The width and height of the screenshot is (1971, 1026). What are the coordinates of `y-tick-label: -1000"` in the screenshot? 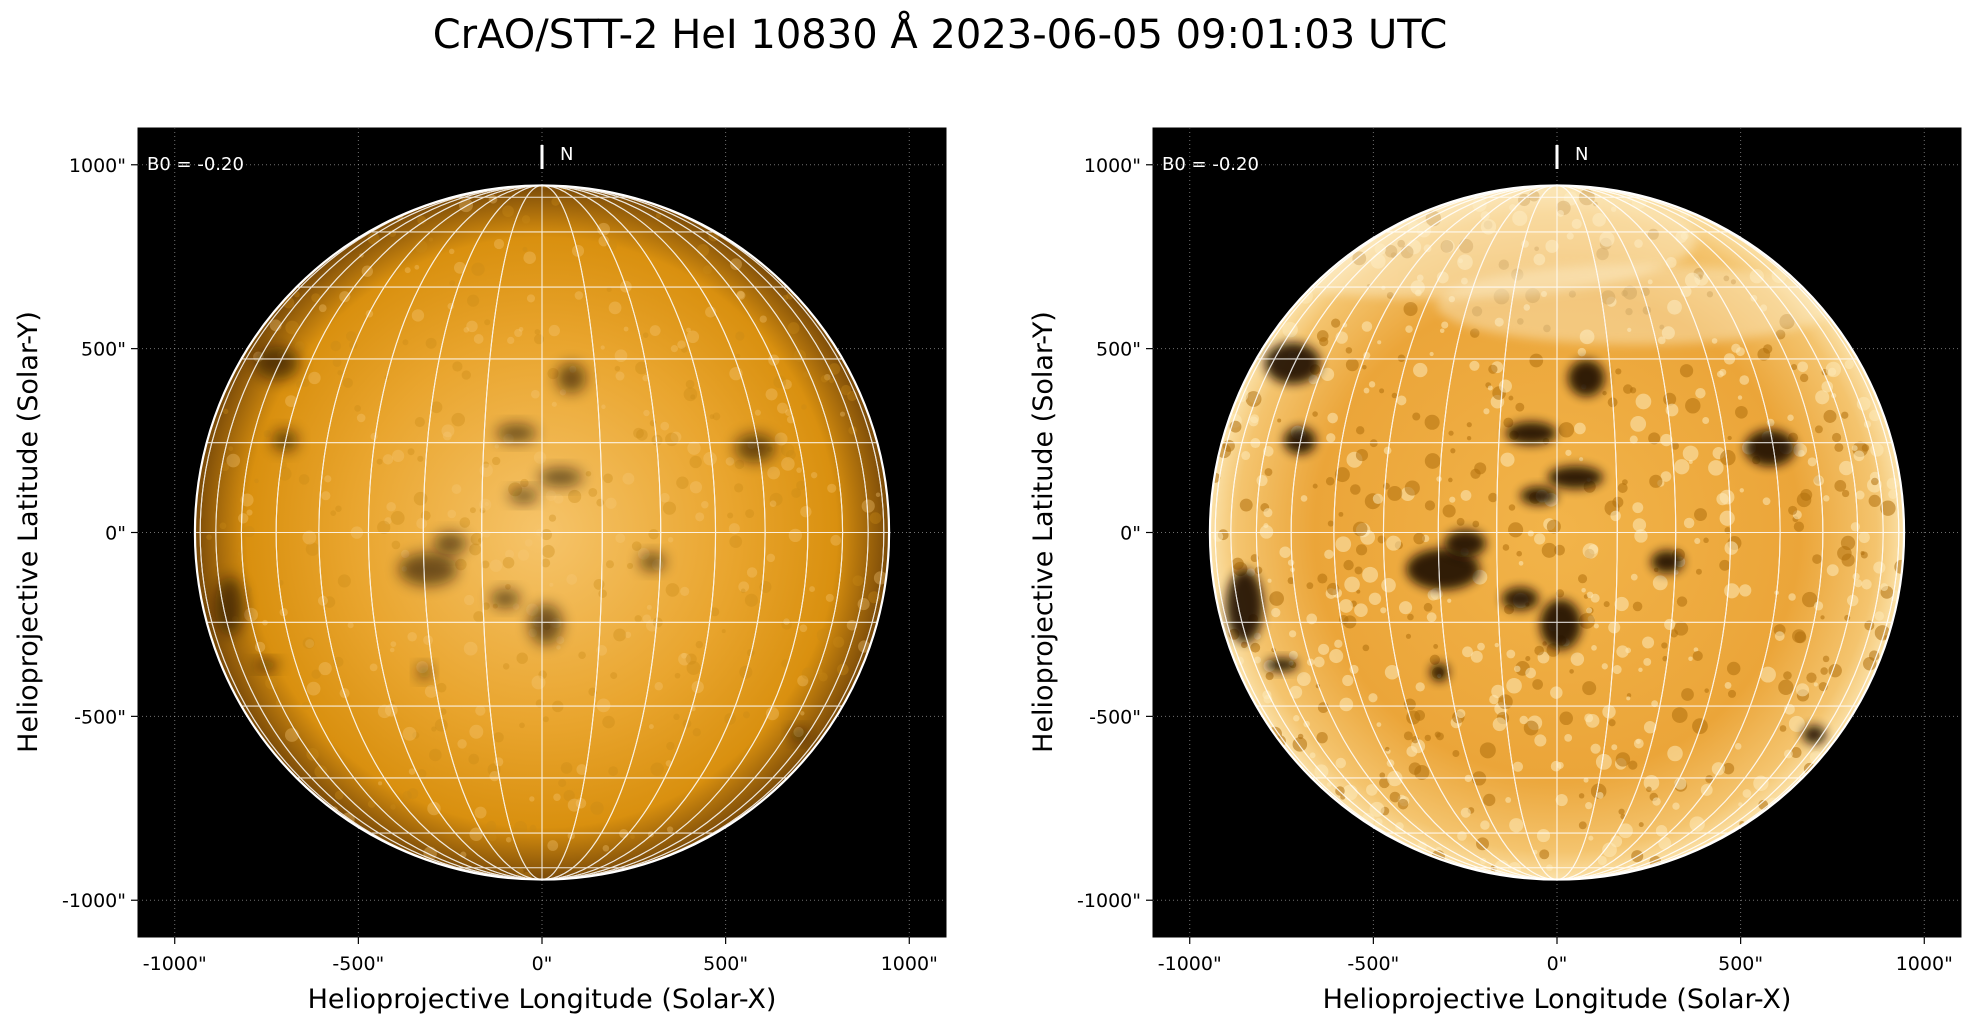 It's located at (1109, 901).